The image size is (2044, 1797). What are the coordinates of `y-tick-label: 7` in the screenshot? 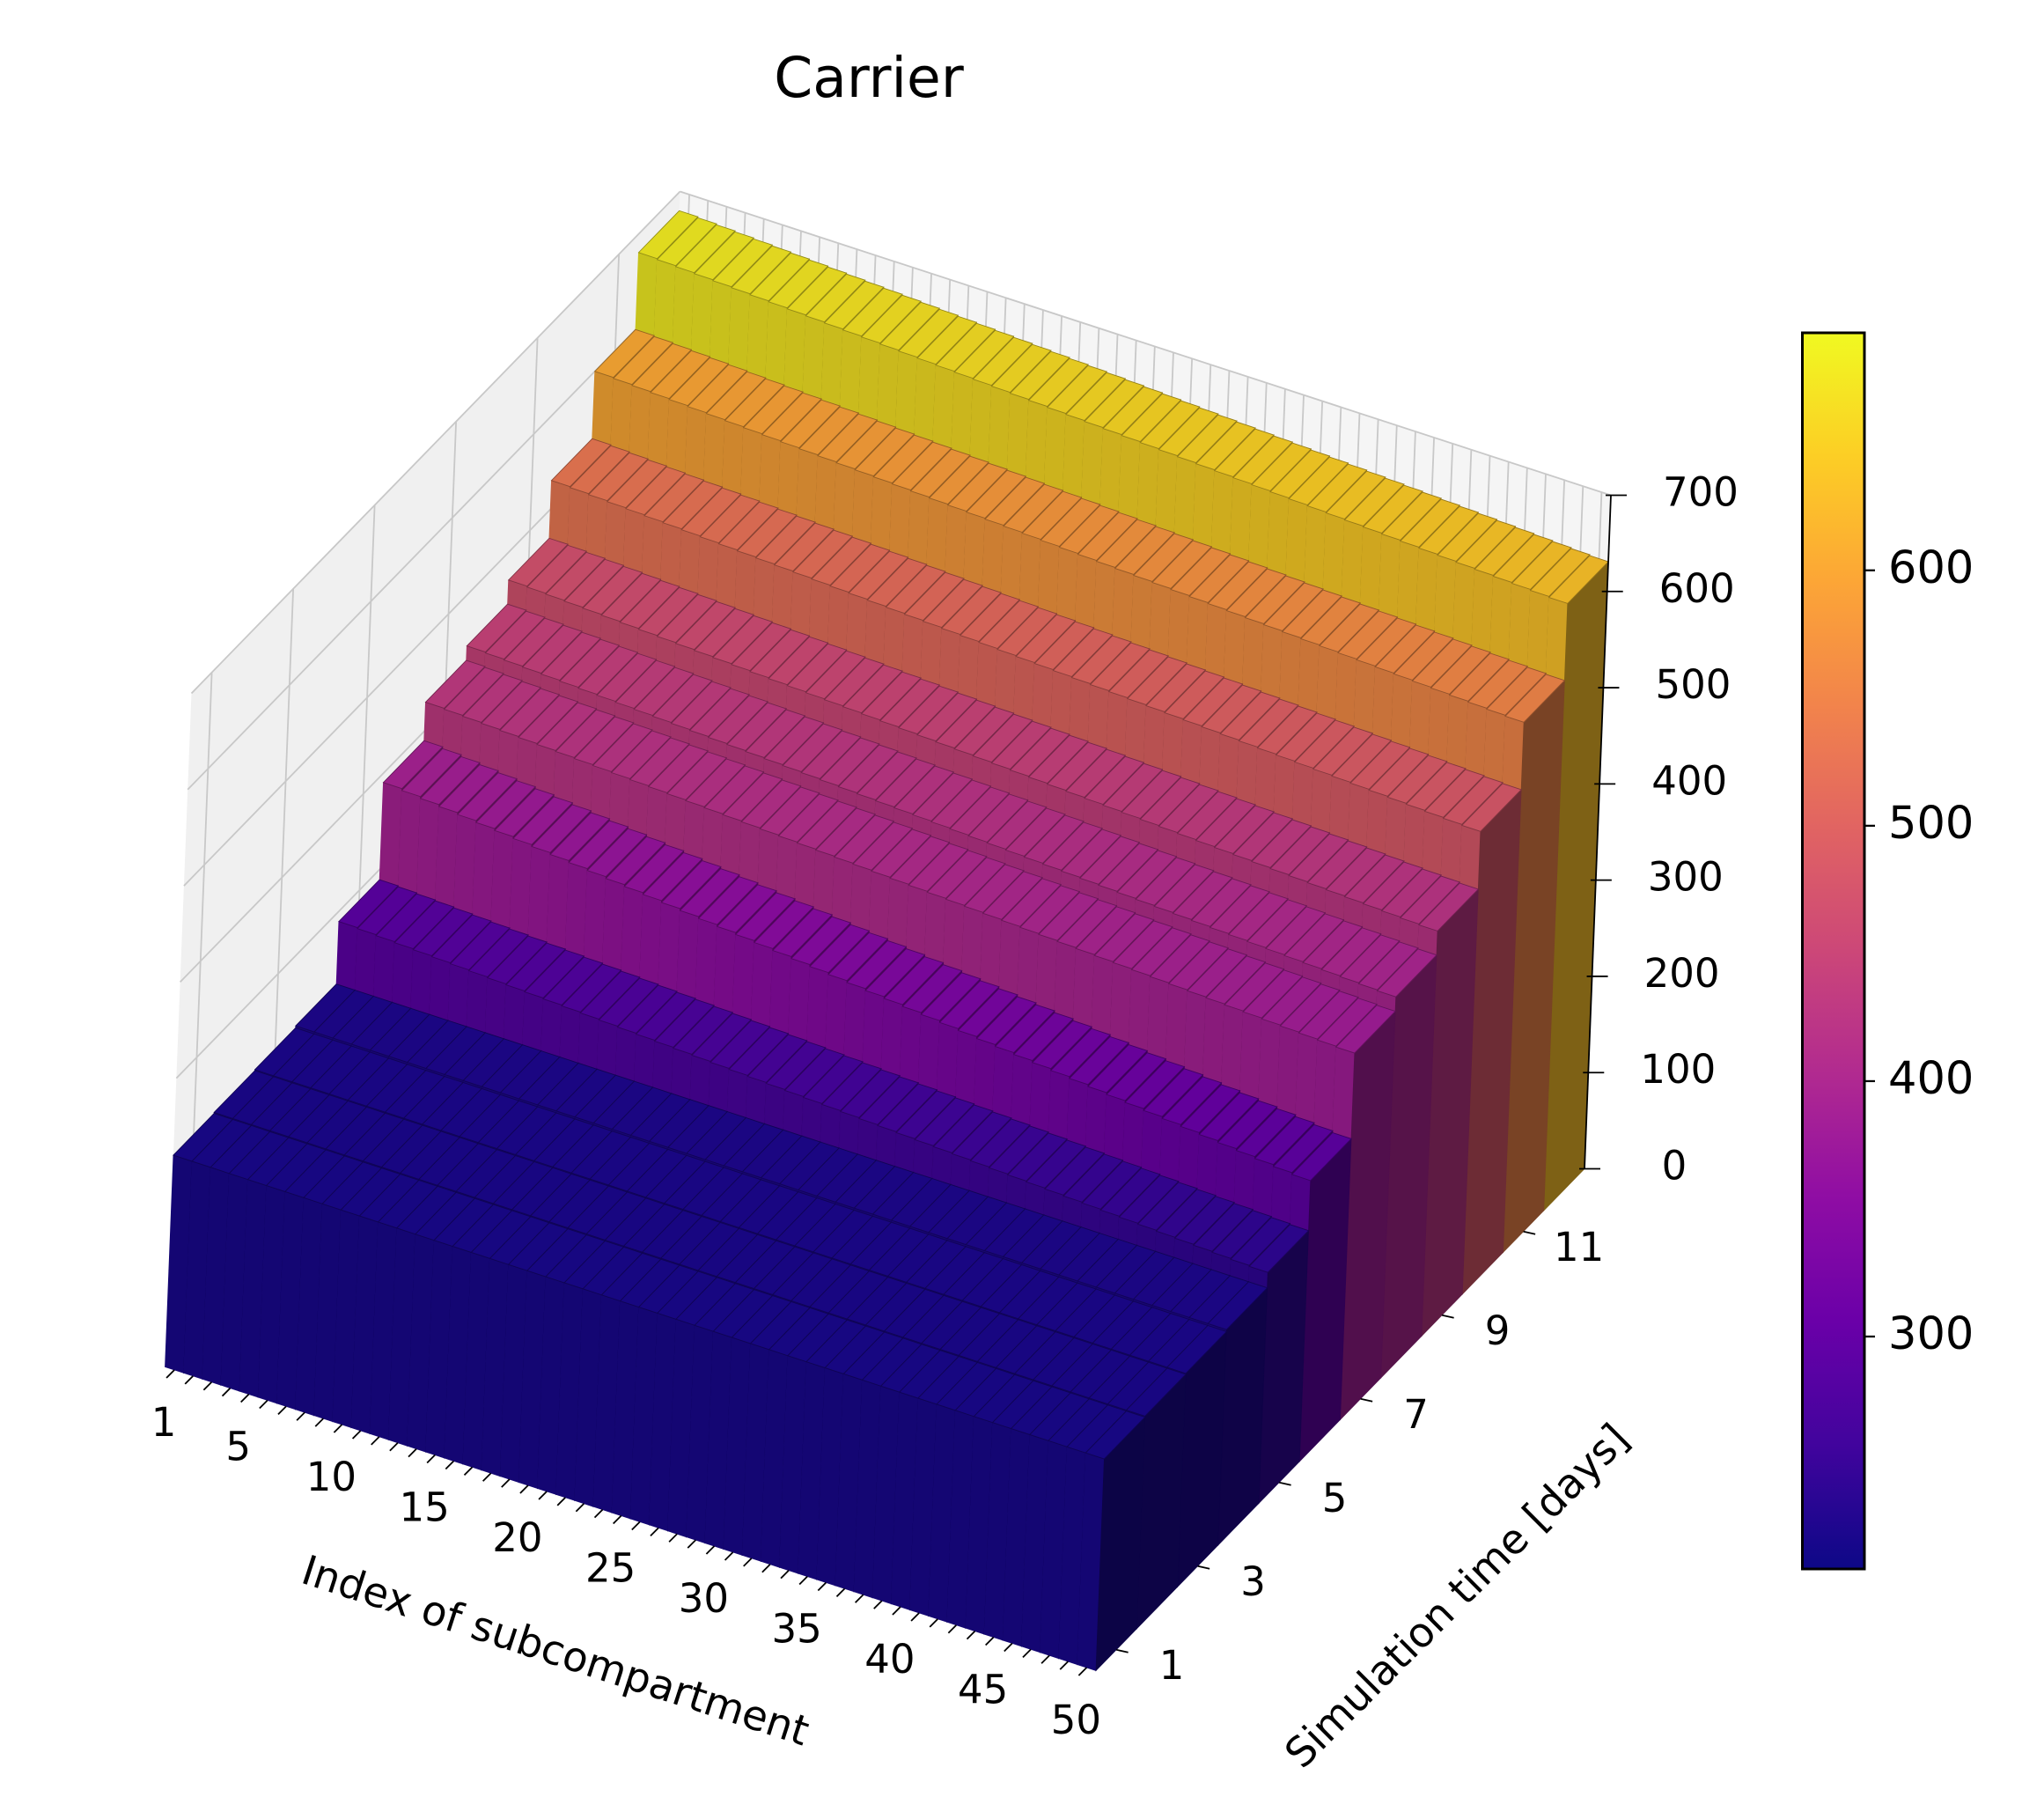 It's located at (1416, 1414).